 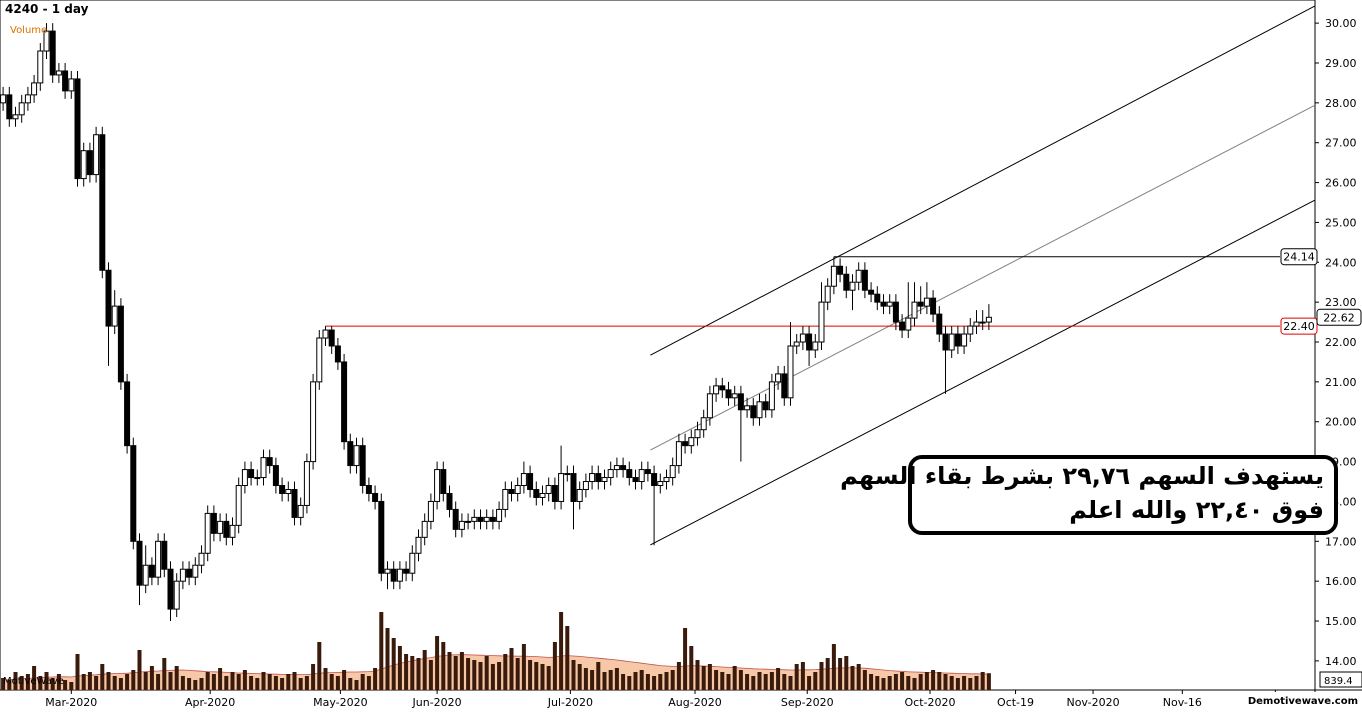 I want to click on last-volume-box, so click(x=1340, y=679).